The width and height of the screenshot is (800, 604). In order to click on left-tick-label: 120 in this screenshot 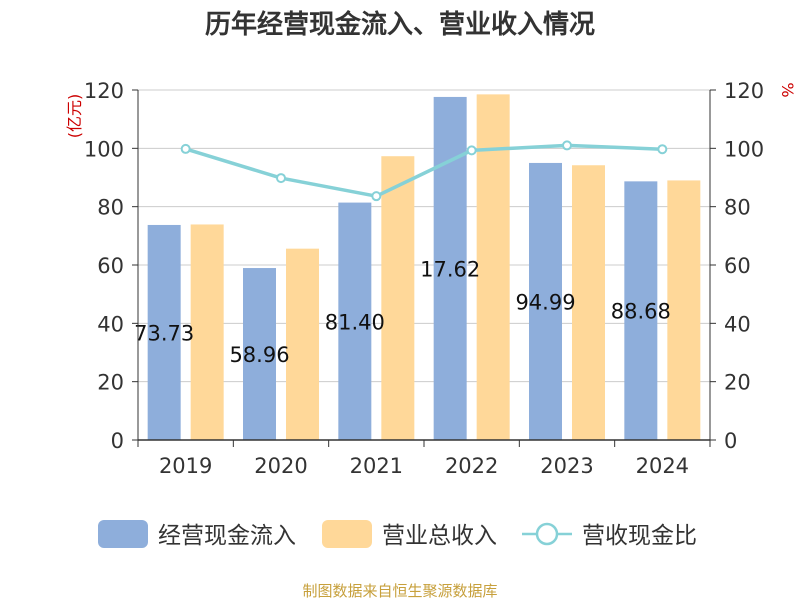, I will do `click(104, 91)`.